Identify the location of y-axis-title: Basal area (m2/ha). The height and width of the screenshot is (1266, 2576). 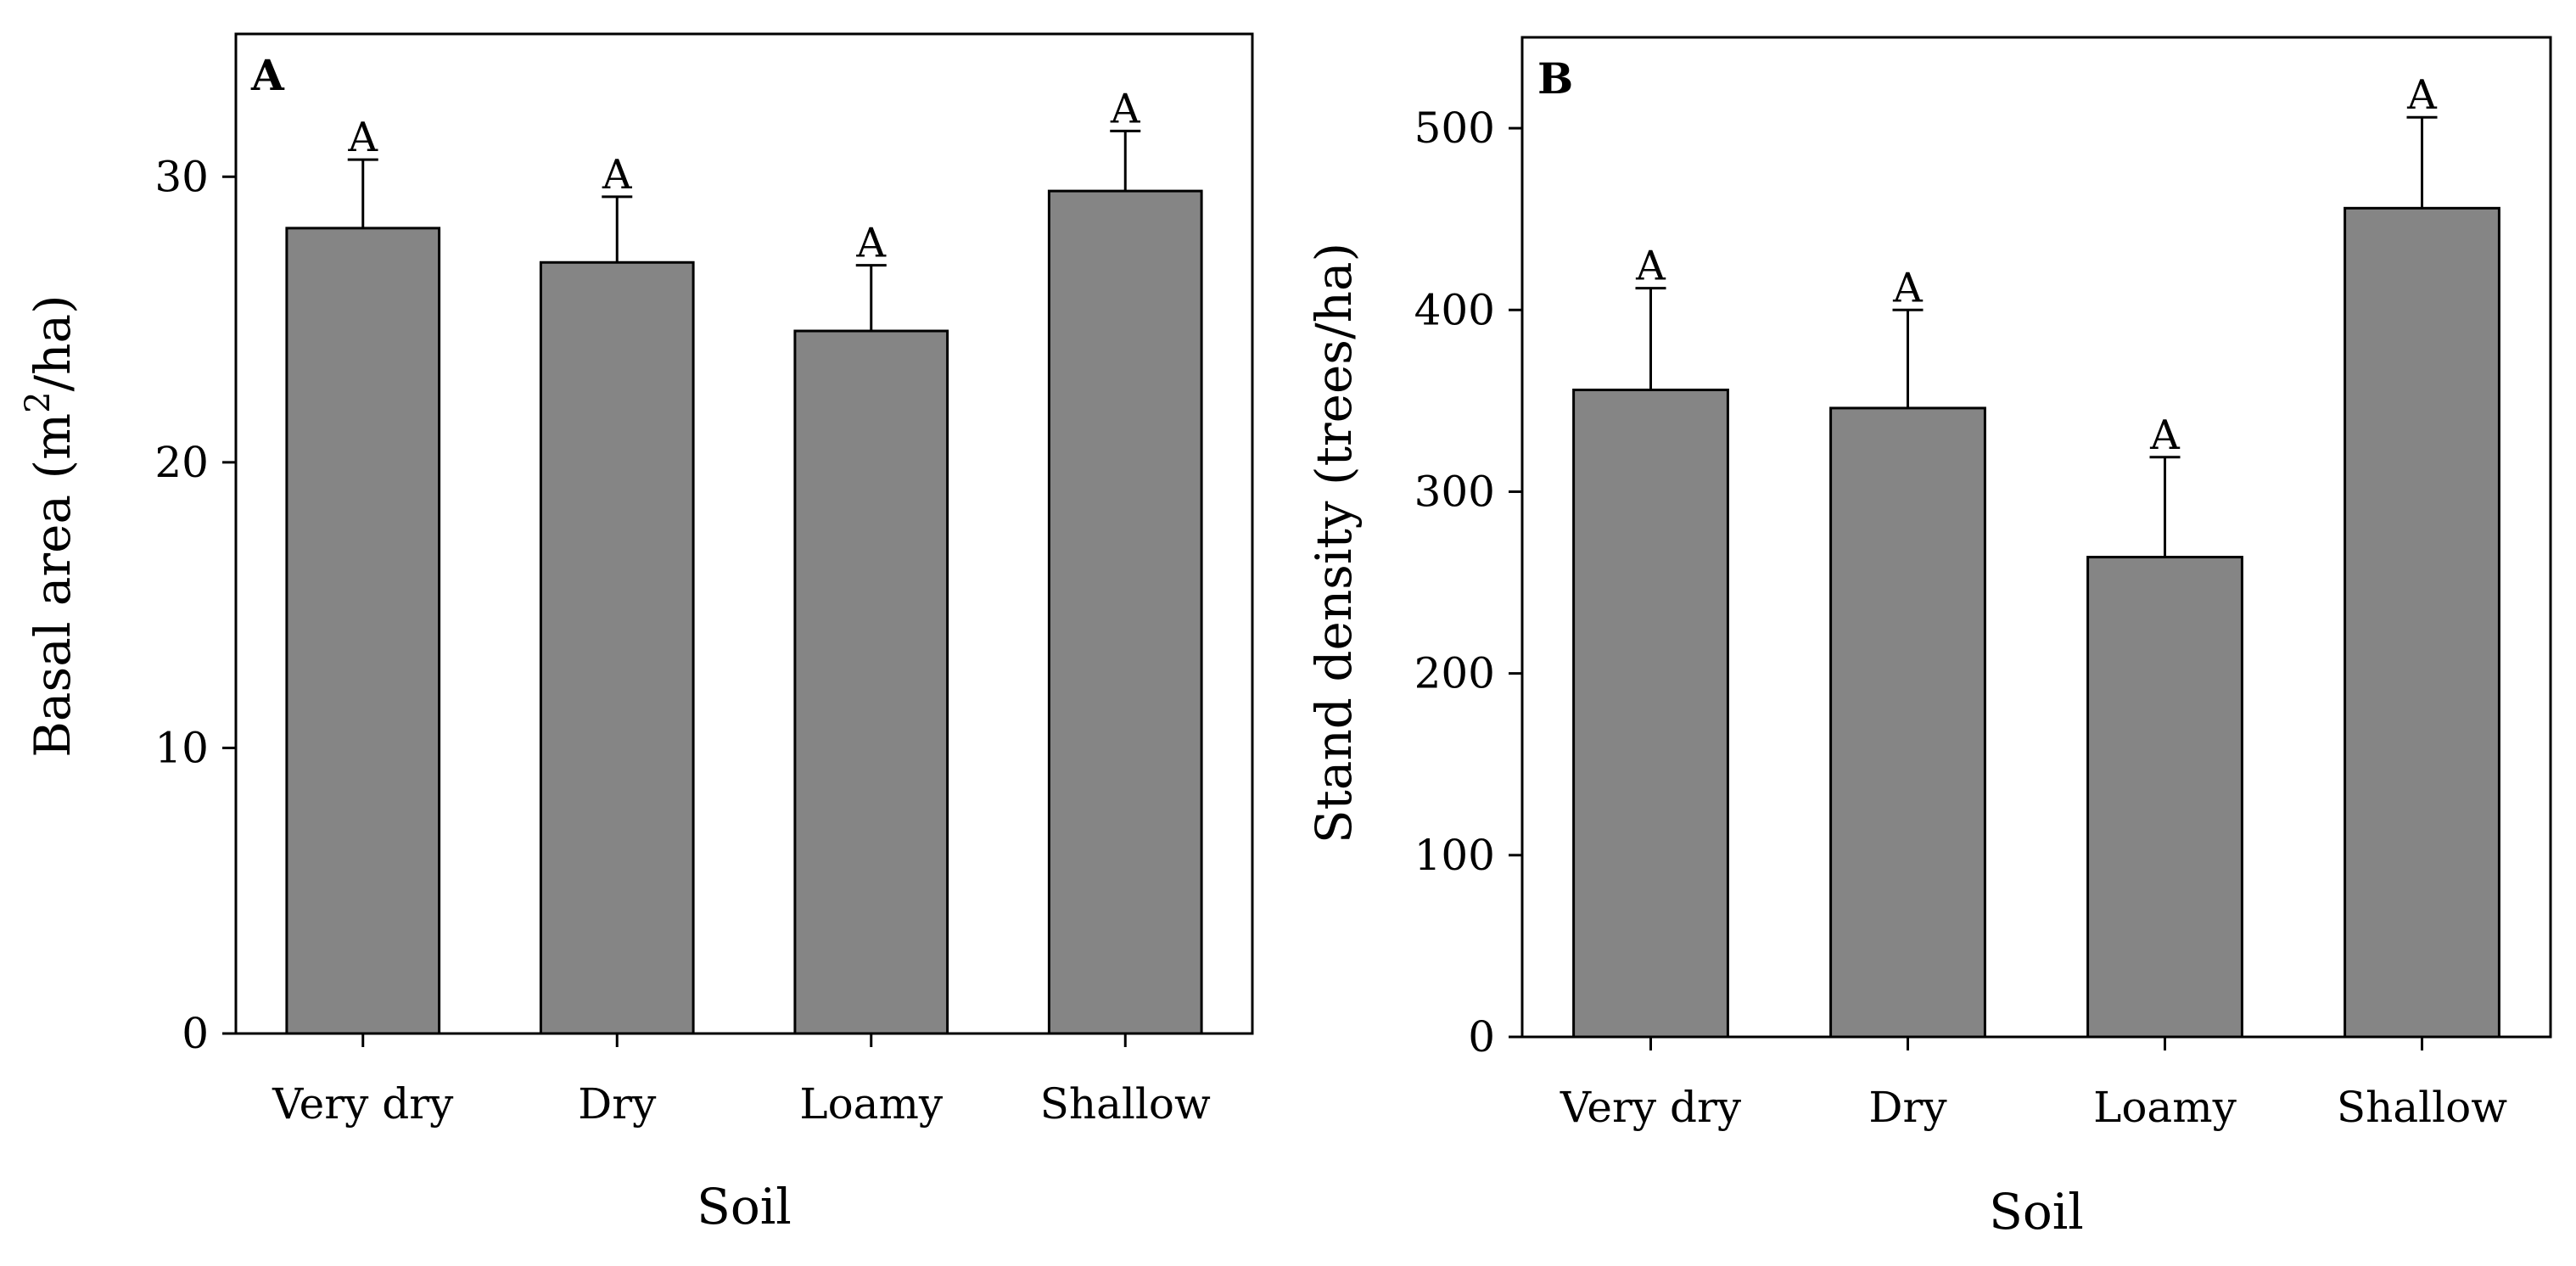
(50, 525).